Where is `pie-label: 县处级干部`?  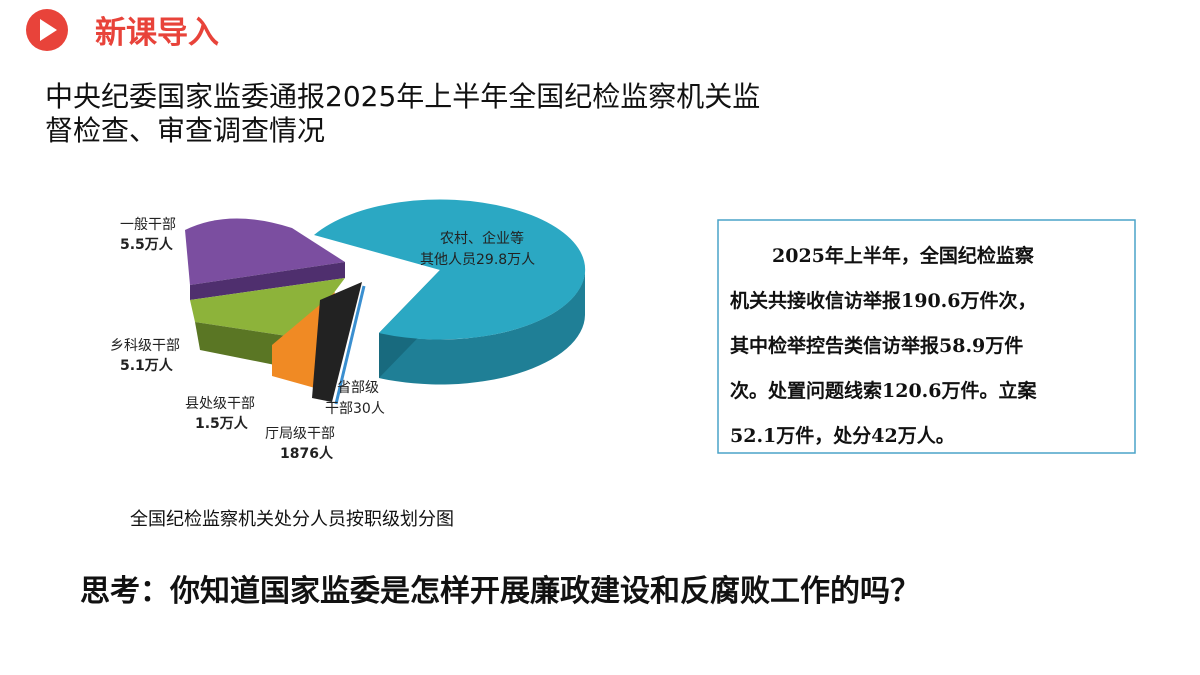
pie-label: 县处级干部 is located at coordinates (220, 404).